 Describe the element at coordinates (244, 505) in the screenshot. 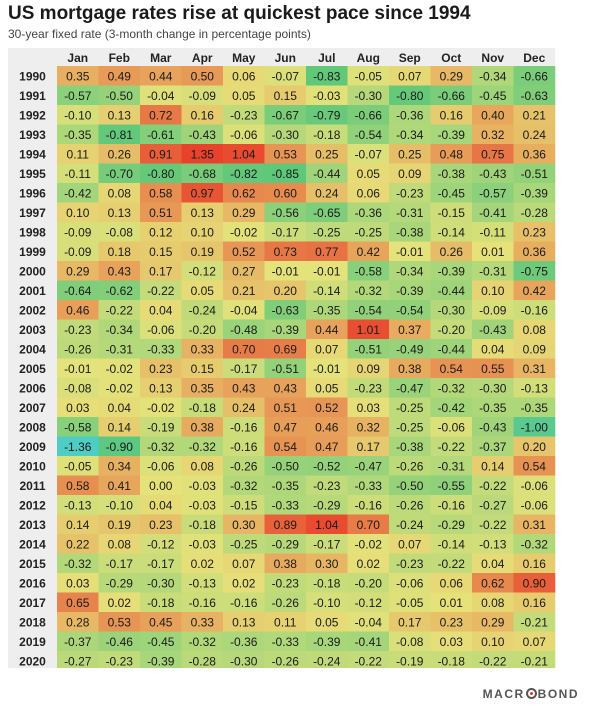

I see `cell-value: -0.15` at that location.